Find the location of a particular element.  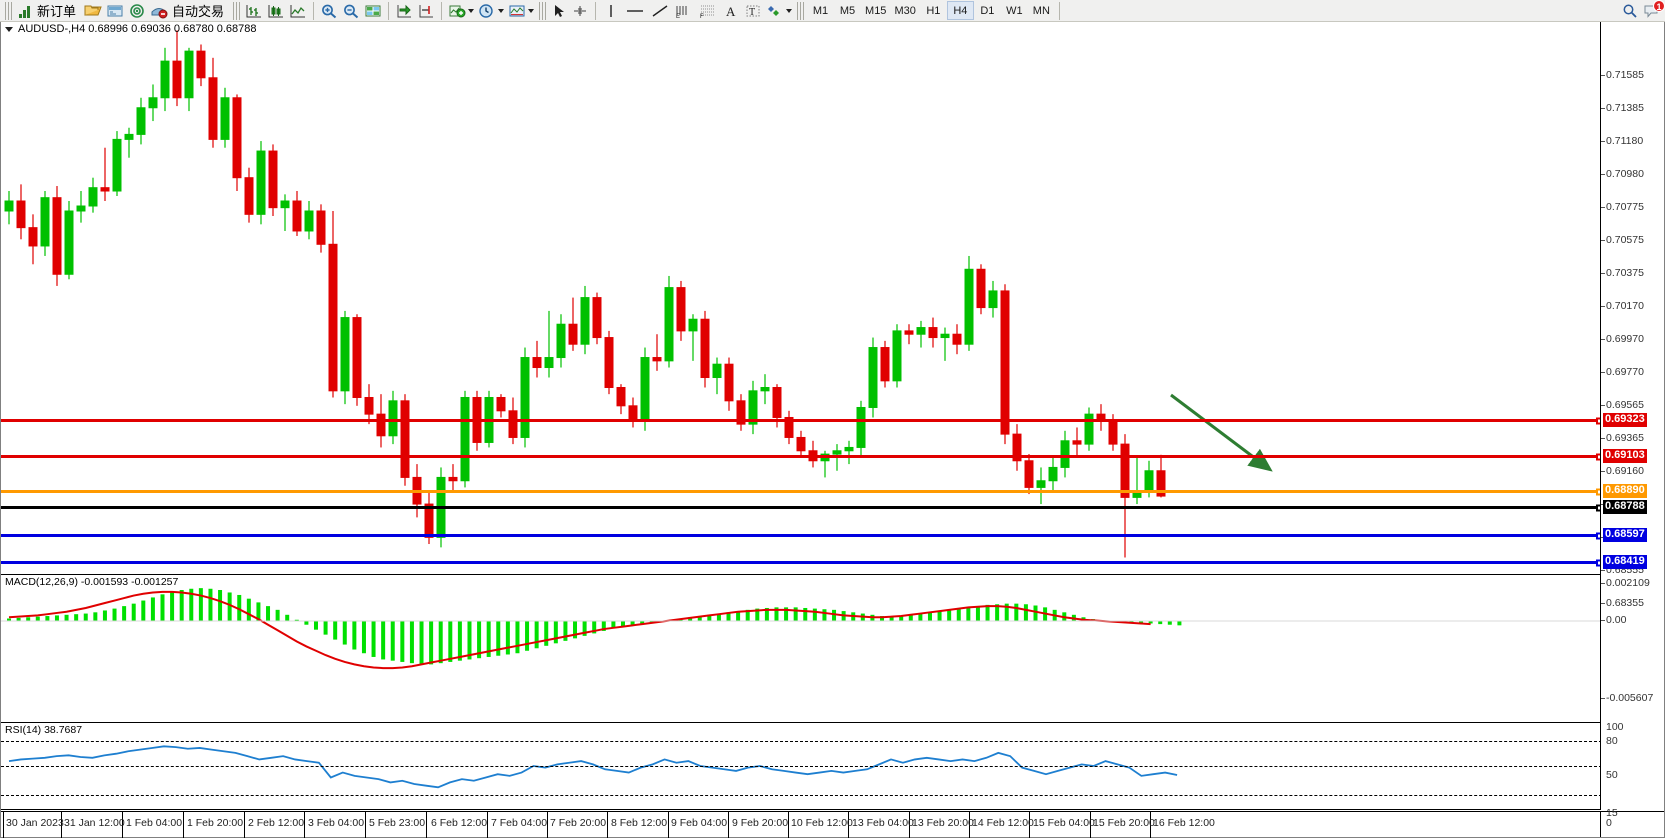

period-icon is located at coordinates (491, 11).